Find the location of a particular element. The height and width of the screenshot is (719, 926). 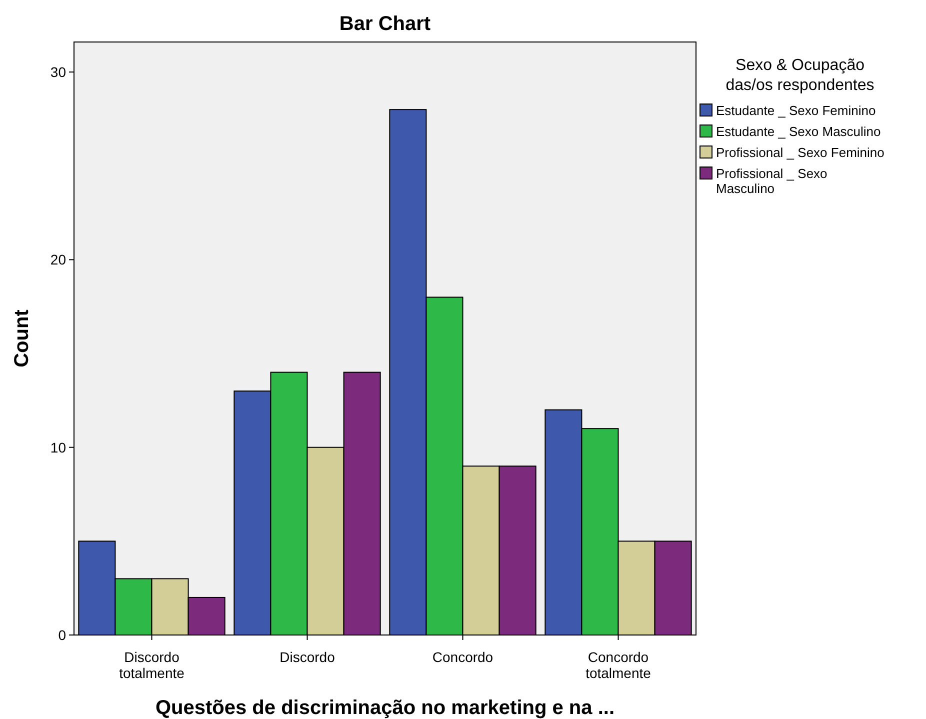

x-tick-label: Discordo totalmente is located at coordinates (152, 665).